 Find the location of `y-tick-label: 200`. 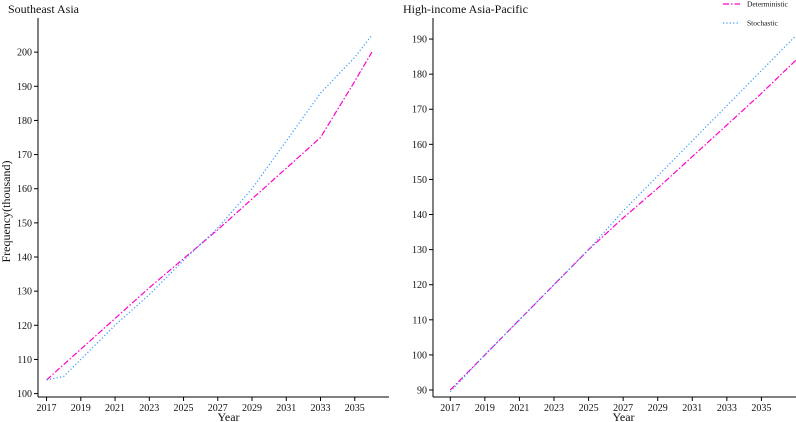

y-tick-label: 200 is located at coordinates (24, 53).